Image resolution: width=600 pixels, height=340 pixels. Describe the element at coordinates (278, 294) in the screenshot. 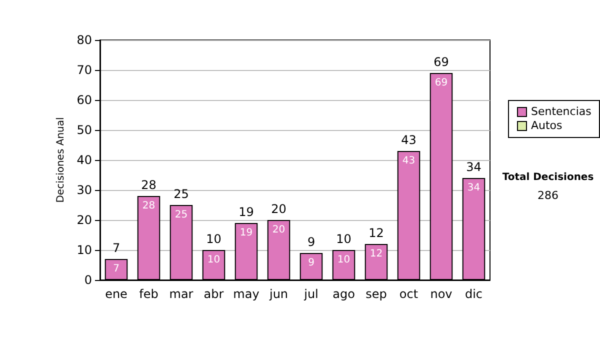

I see `x-tick-label: jun` at that location.